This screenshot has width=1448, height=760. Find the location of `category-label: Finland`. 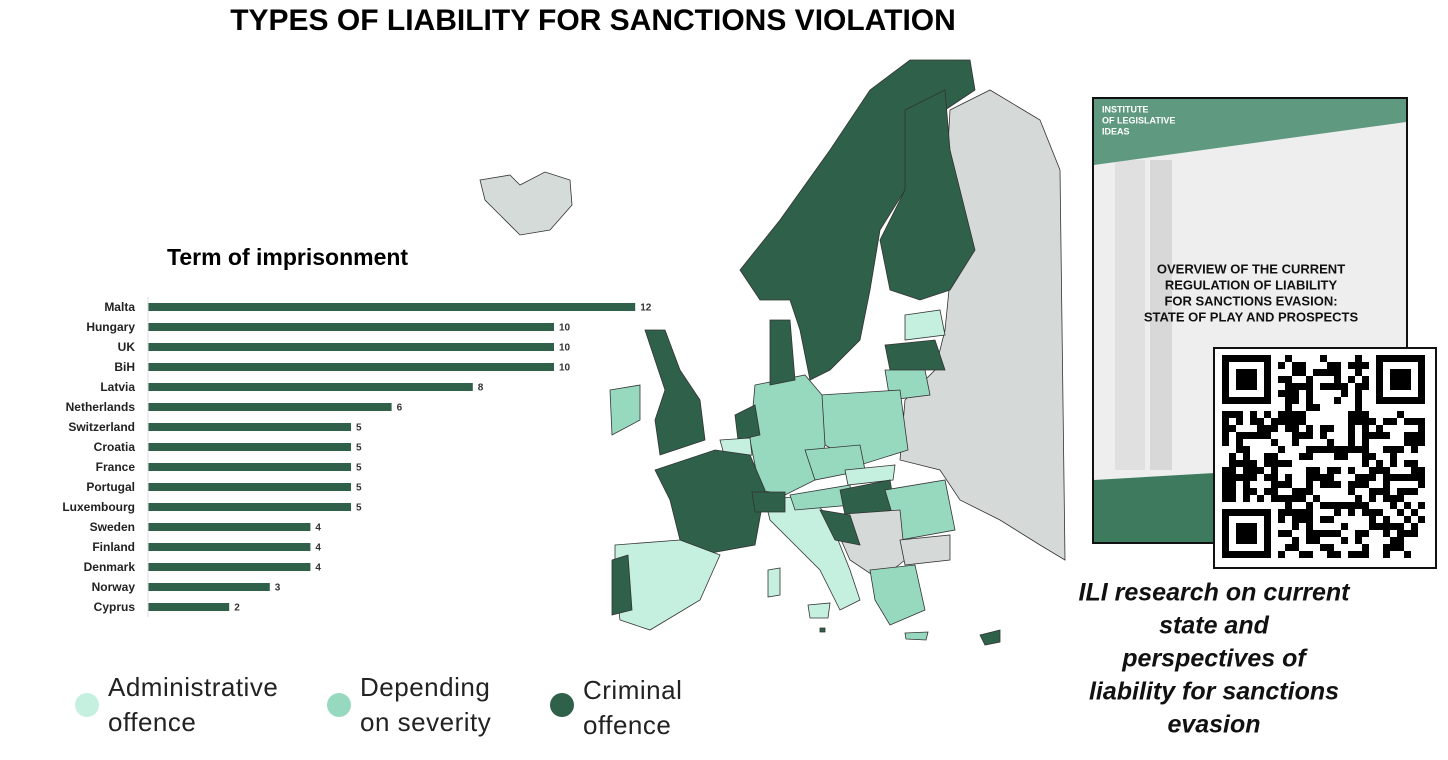

category-label: Finland is located at coordinates (113, 547).